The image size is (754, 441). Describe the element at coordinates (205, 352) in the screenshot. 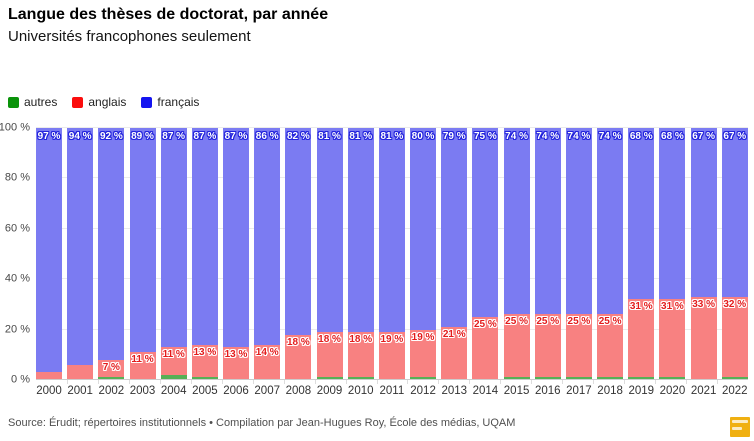

I see `bar-label-anglais: 13 %` at that location.